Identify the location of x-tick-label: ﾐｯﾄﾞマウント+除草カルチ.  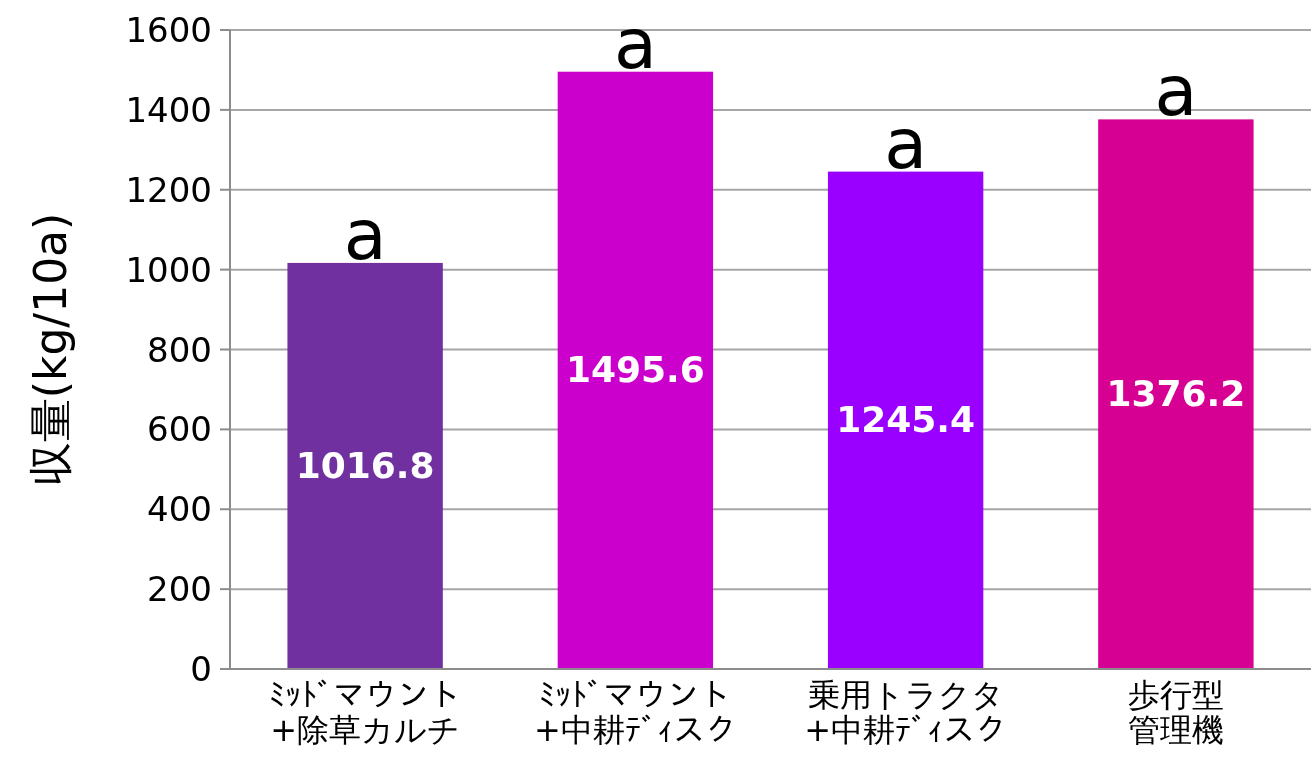
(365, 713).